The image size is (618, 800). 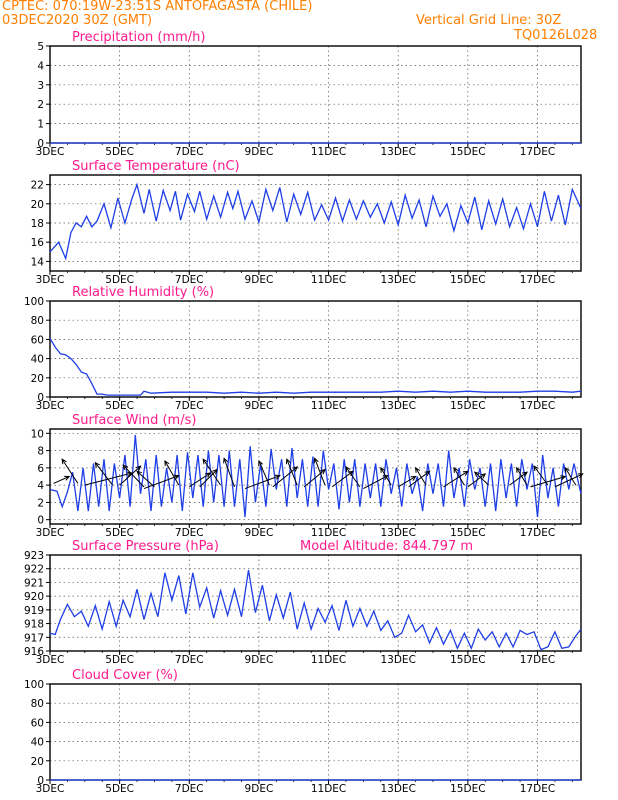 What do you see at coordinates (40, 469) in the screenshot?
I see `y-tick-label: 6` at bounding box center [40, 469].